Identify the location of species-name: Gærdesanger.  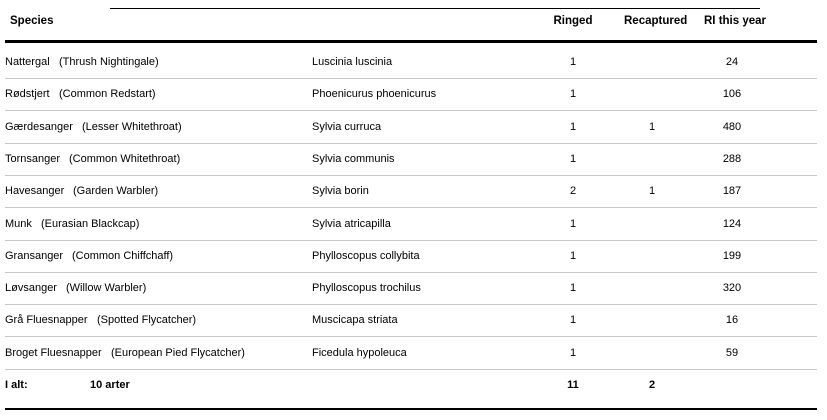
(39, 126).